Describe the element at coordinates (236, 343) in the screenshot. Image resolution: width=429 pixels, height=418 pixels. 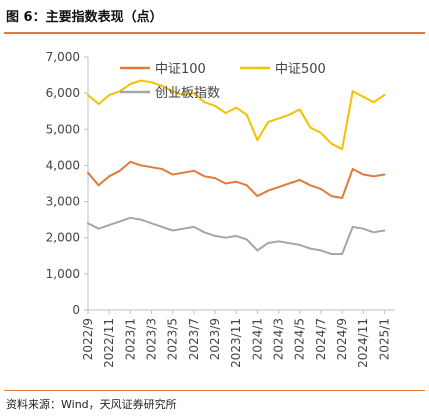
I see `x-tick-label: 2023/11` at that location.